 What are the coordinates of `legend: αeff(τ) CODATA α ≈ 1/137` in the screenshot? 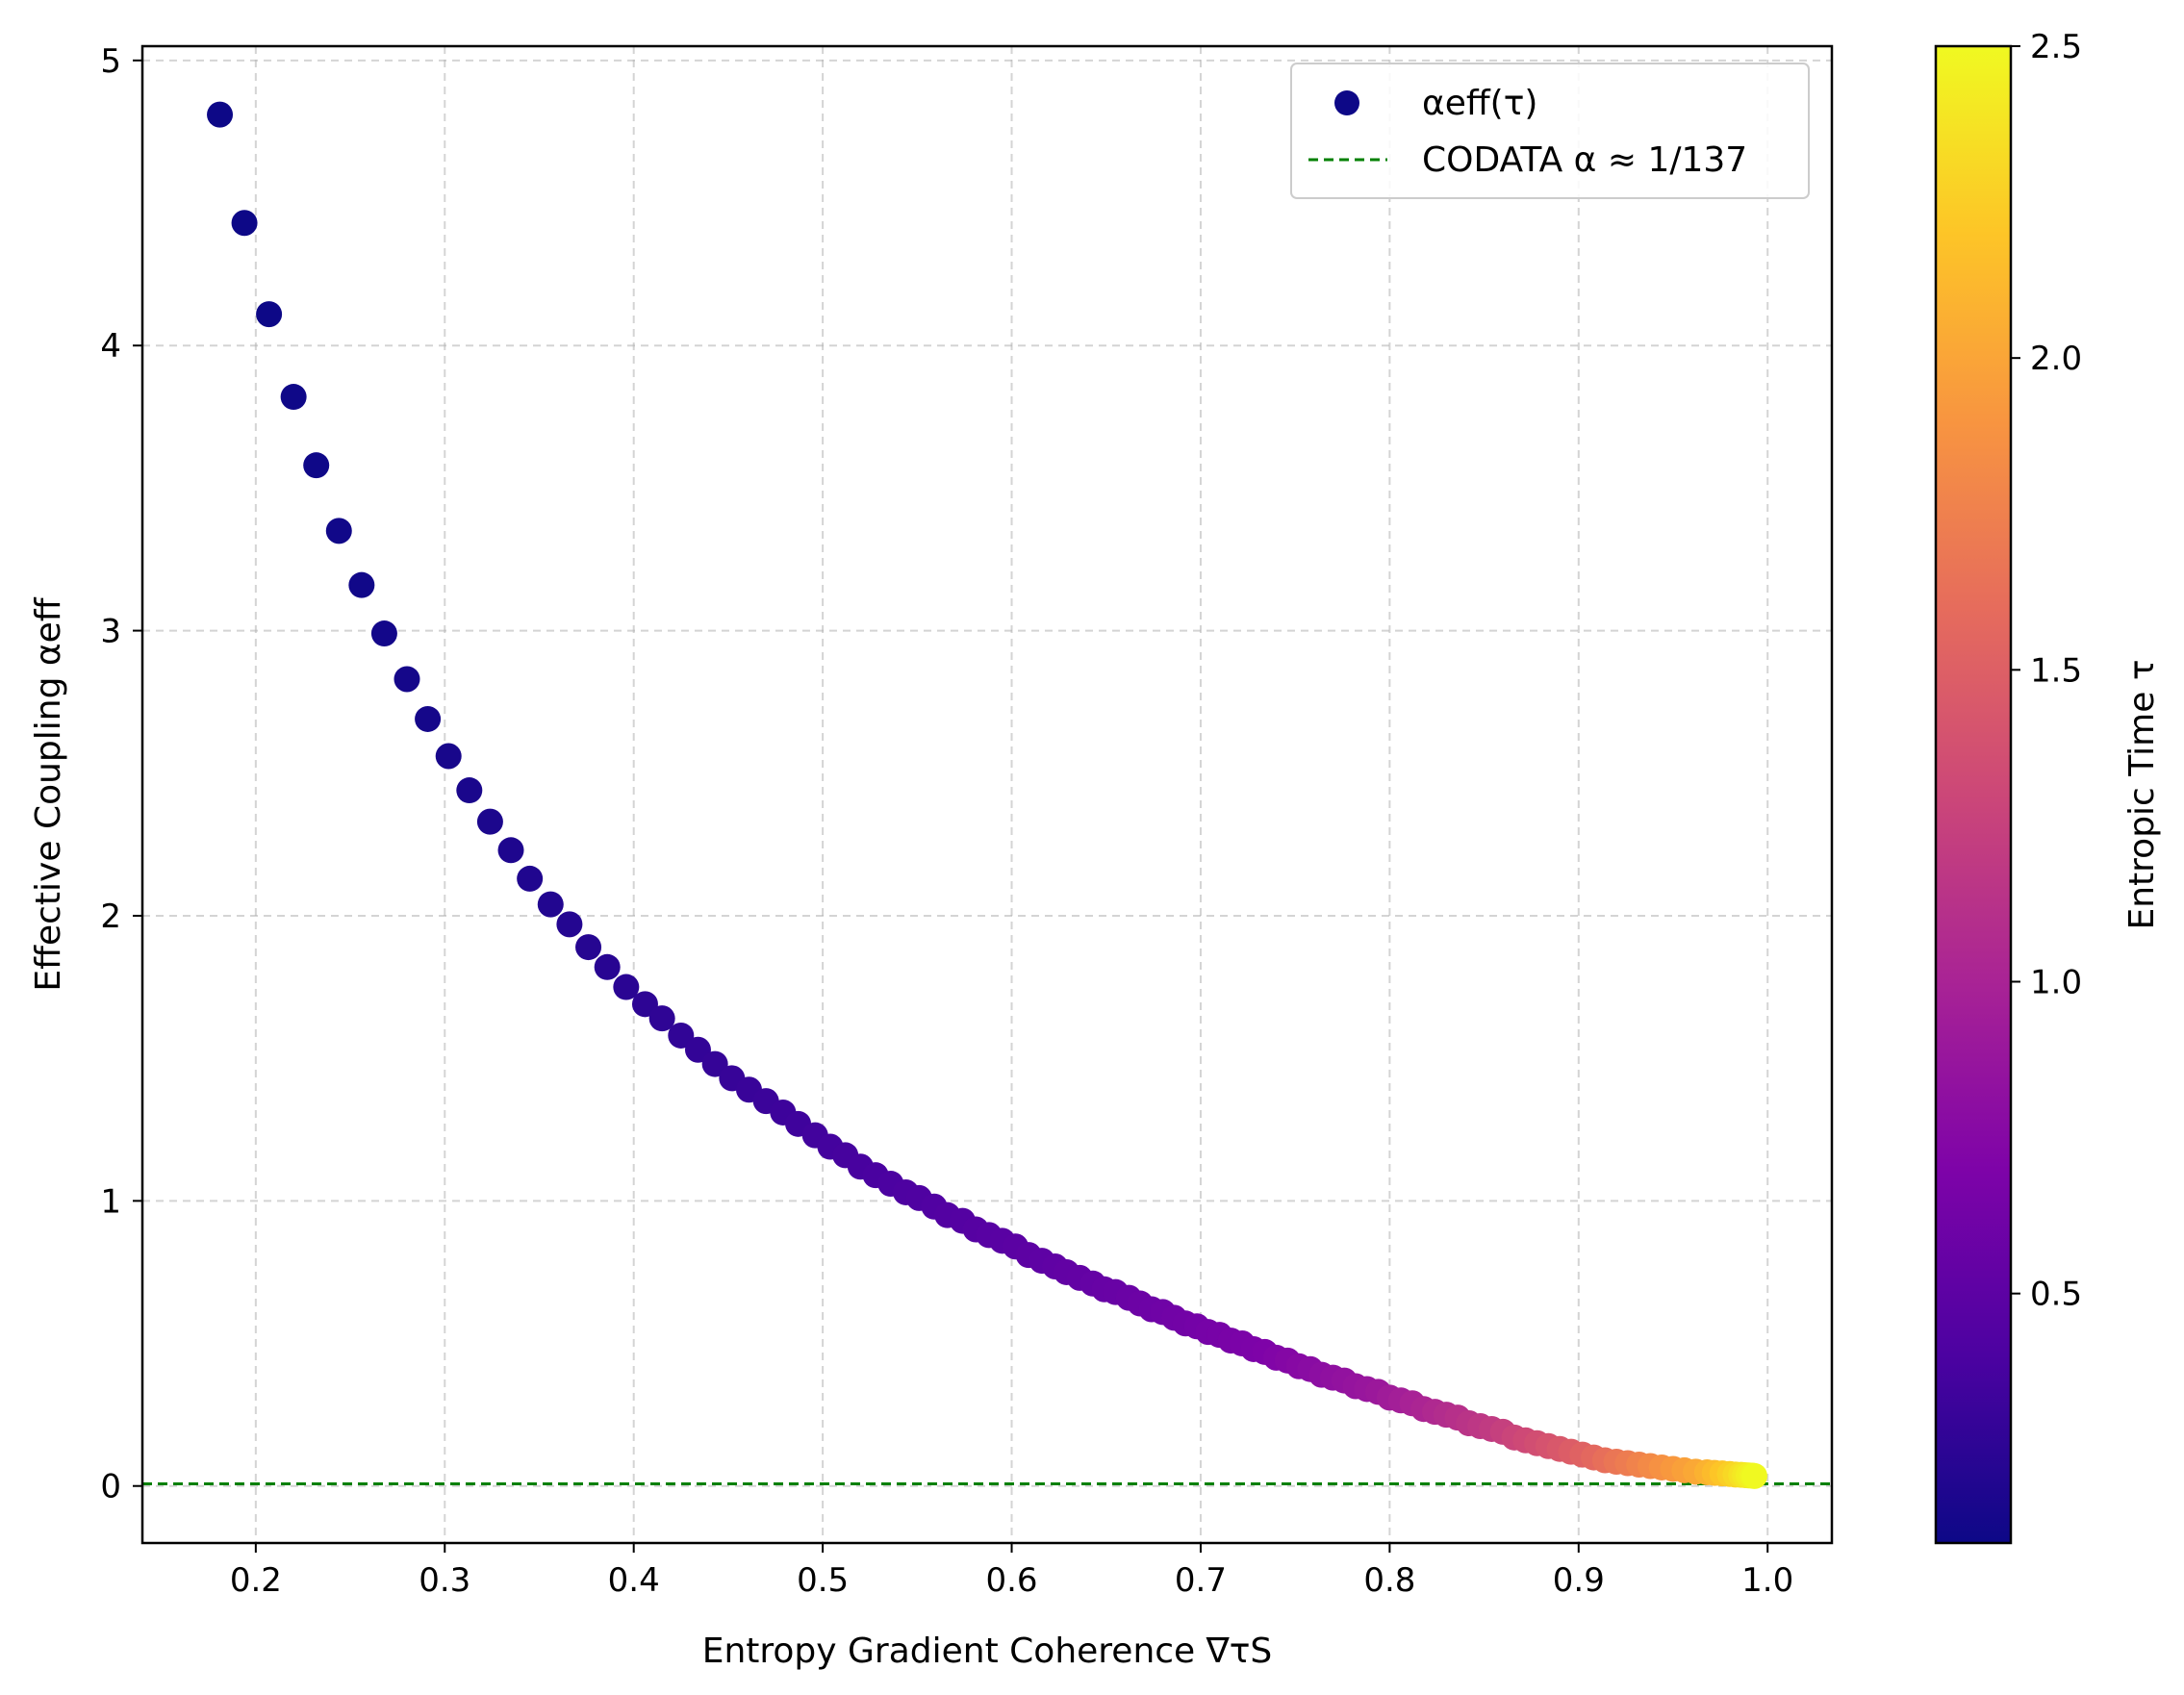 It's located at (1550, 131).